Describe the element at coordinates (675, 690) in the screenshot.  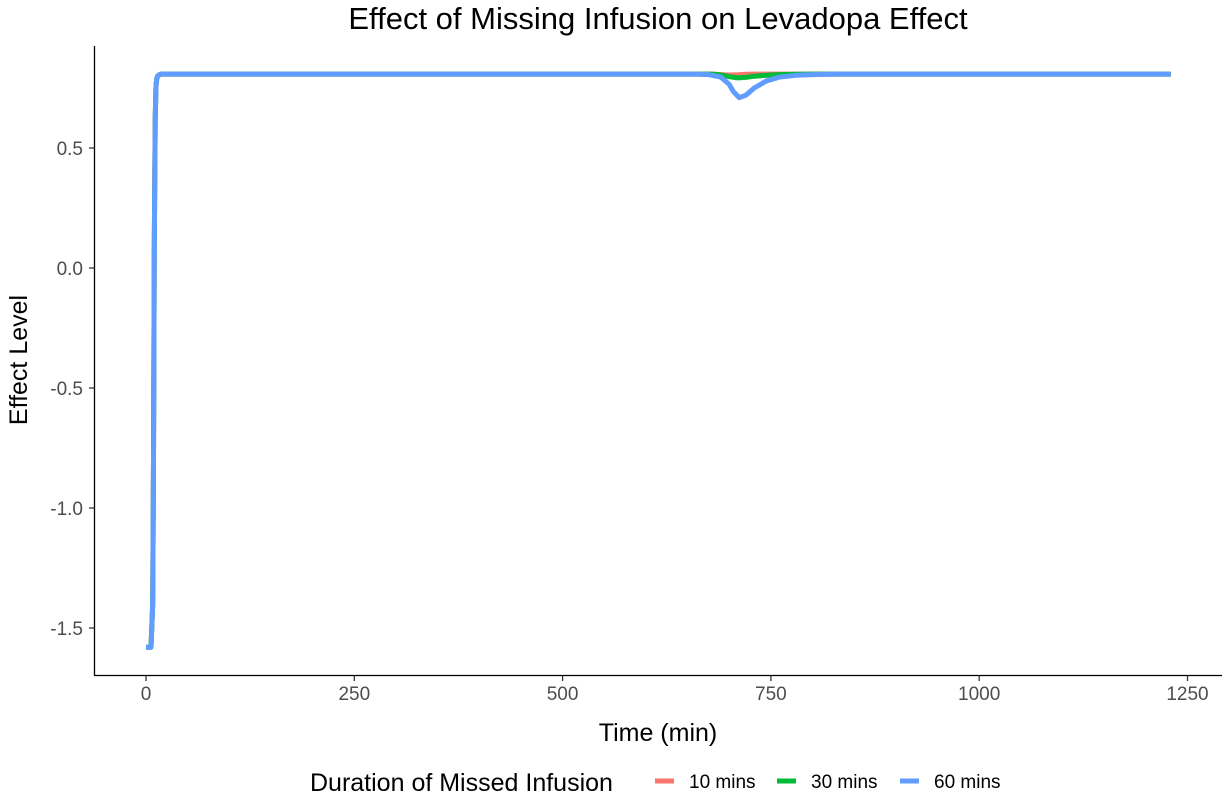
I see `x-axis-ticks: 0 250 500 750 1000 1250` at that location.